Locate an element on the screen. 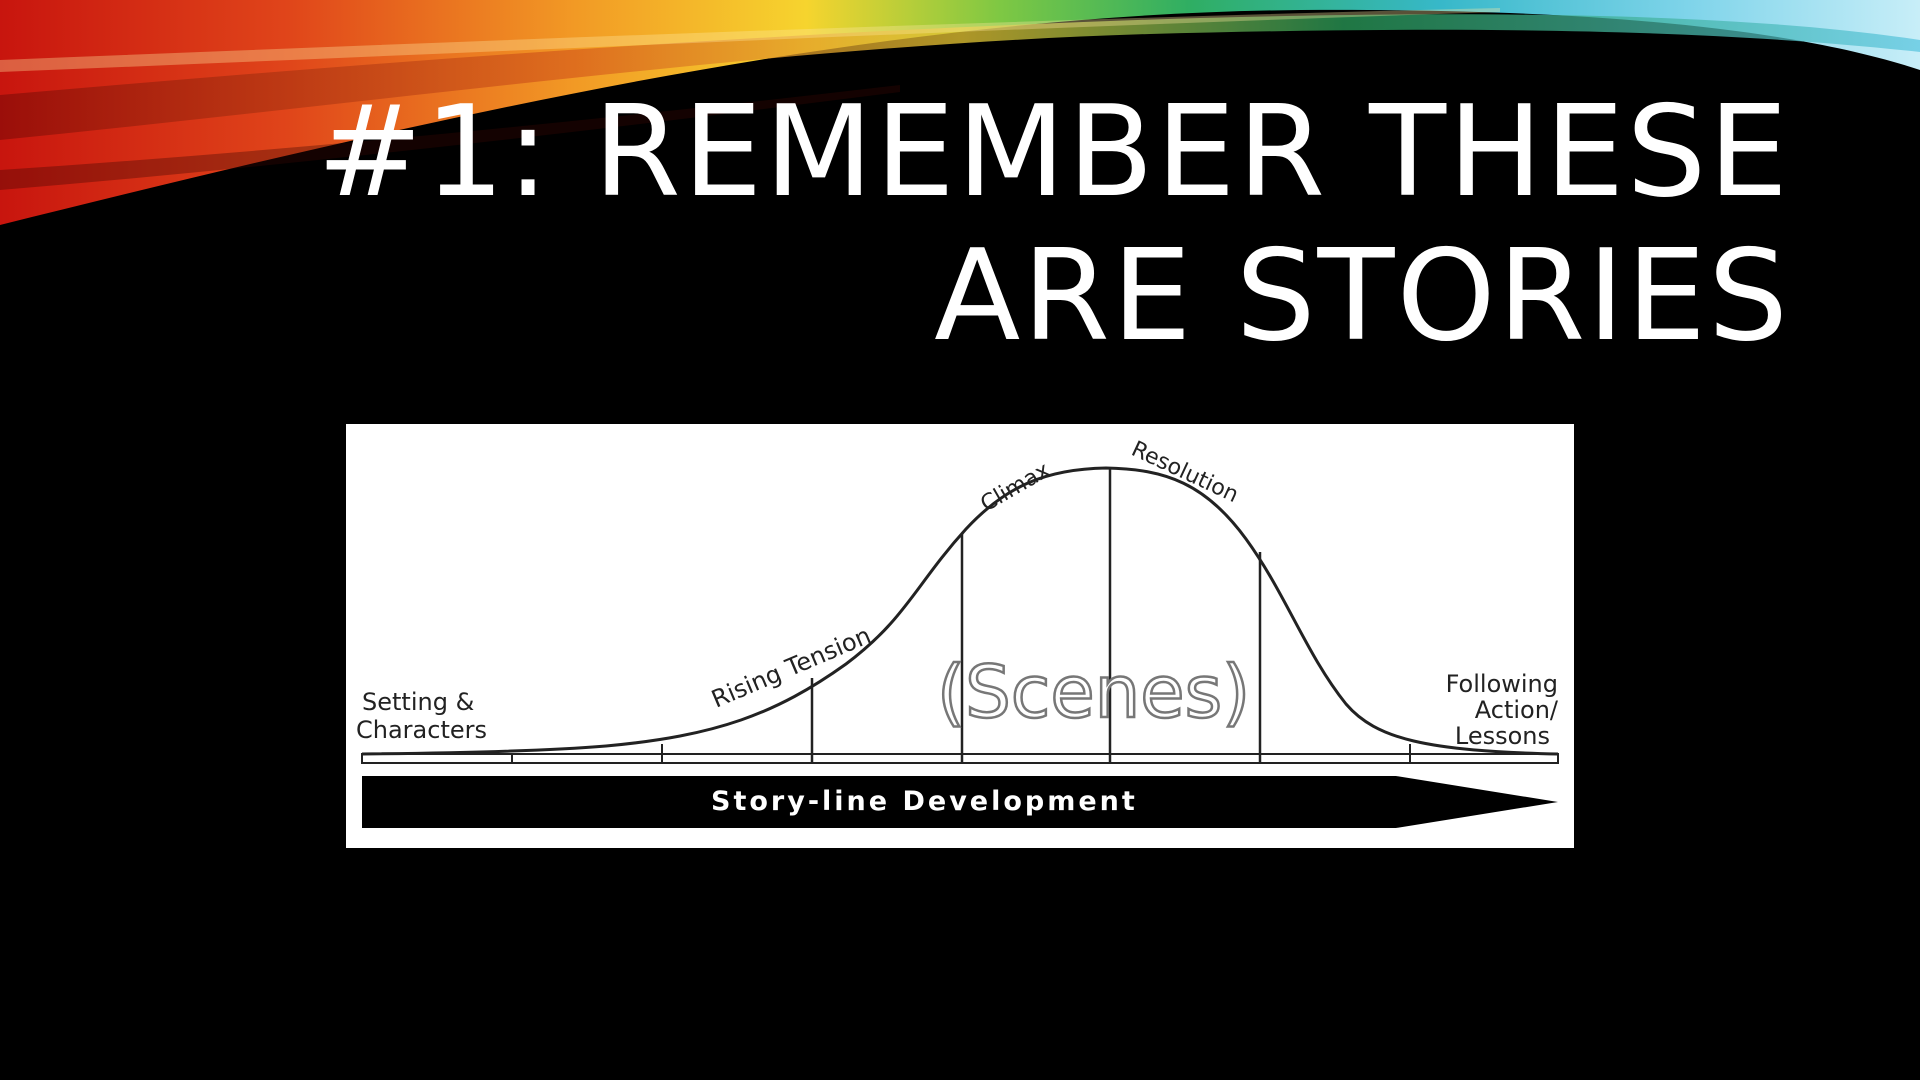 This screenshot has height=1080, width=1920. setting-label-line-2: Characters is located at coordinates (421, 730).